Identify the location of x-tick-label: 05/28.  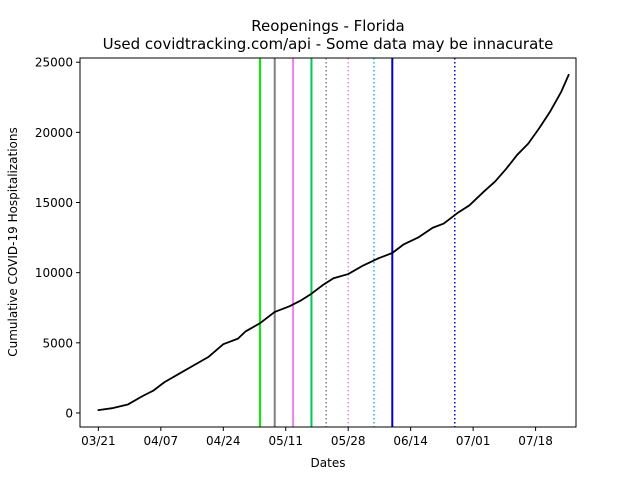
(348, 441).